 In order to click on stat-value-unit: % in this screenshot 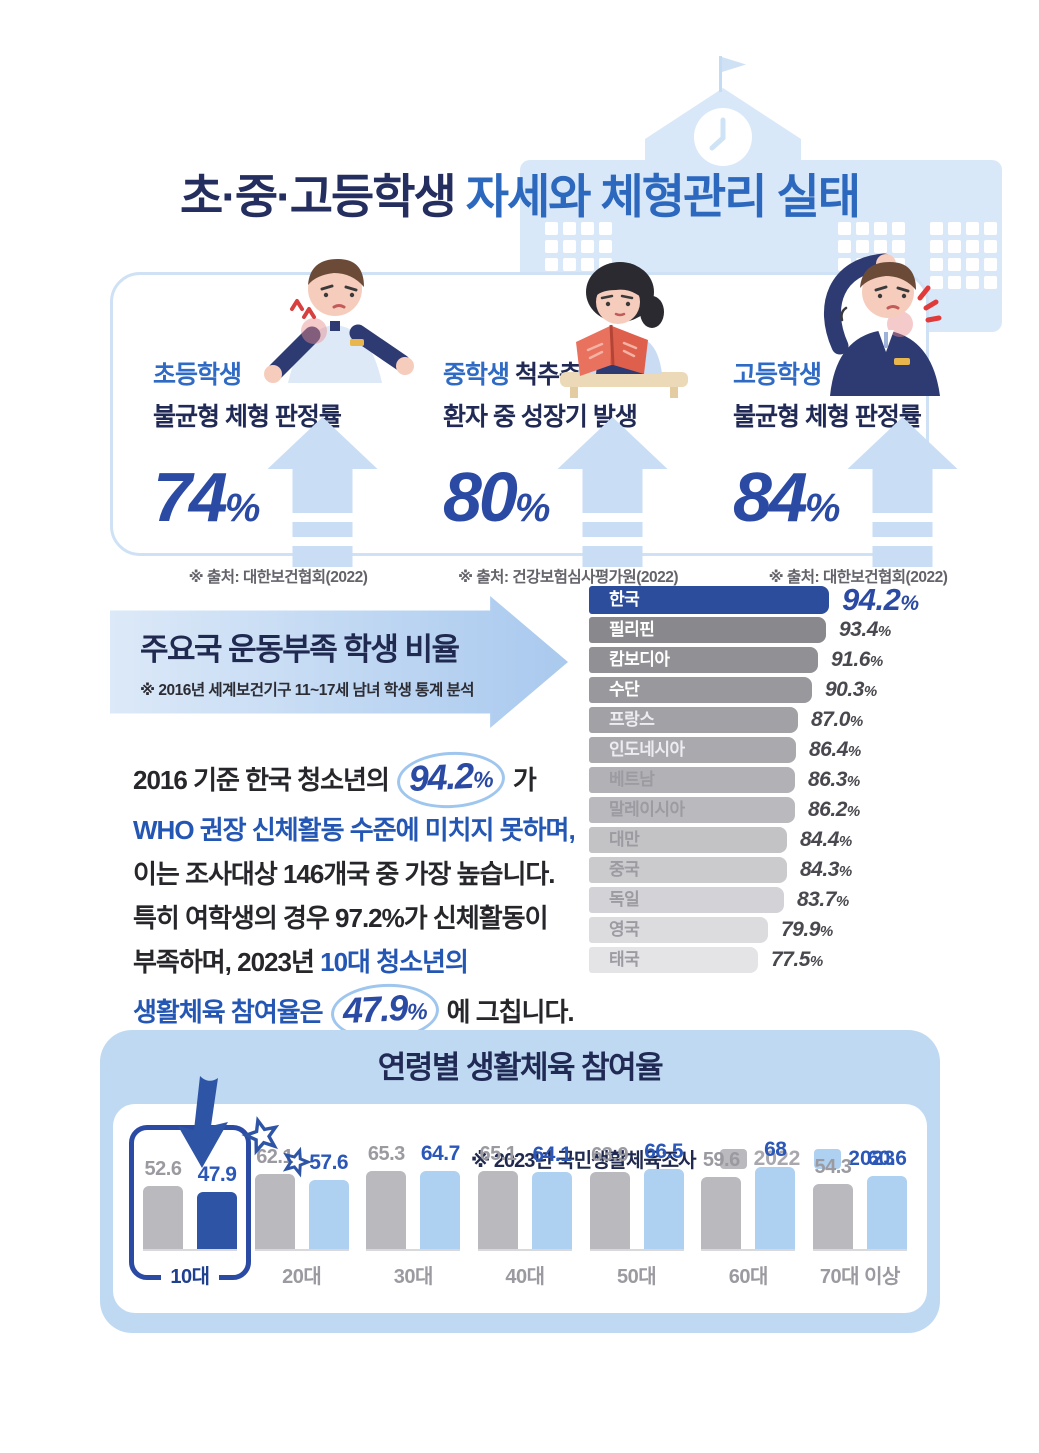, I will do `click(242, 508)`.